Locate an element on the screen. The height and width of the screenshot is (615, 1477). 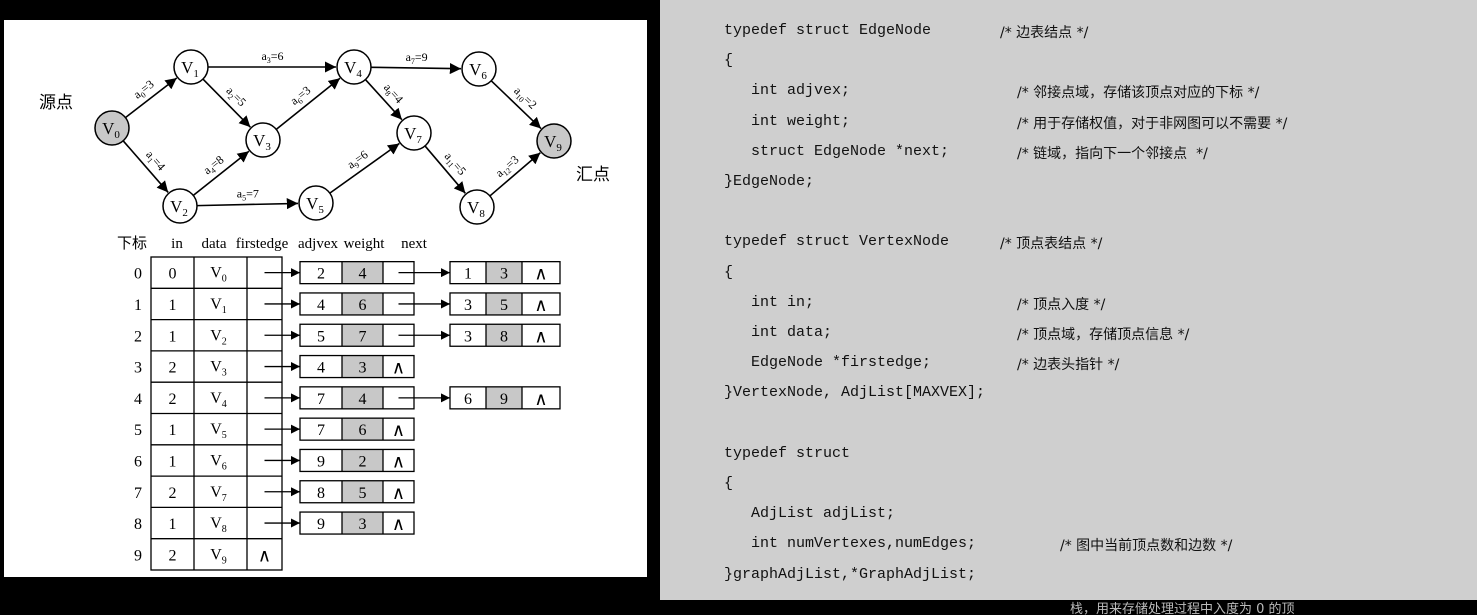
row-index-9: 9 is located at coordinates (138, 555).